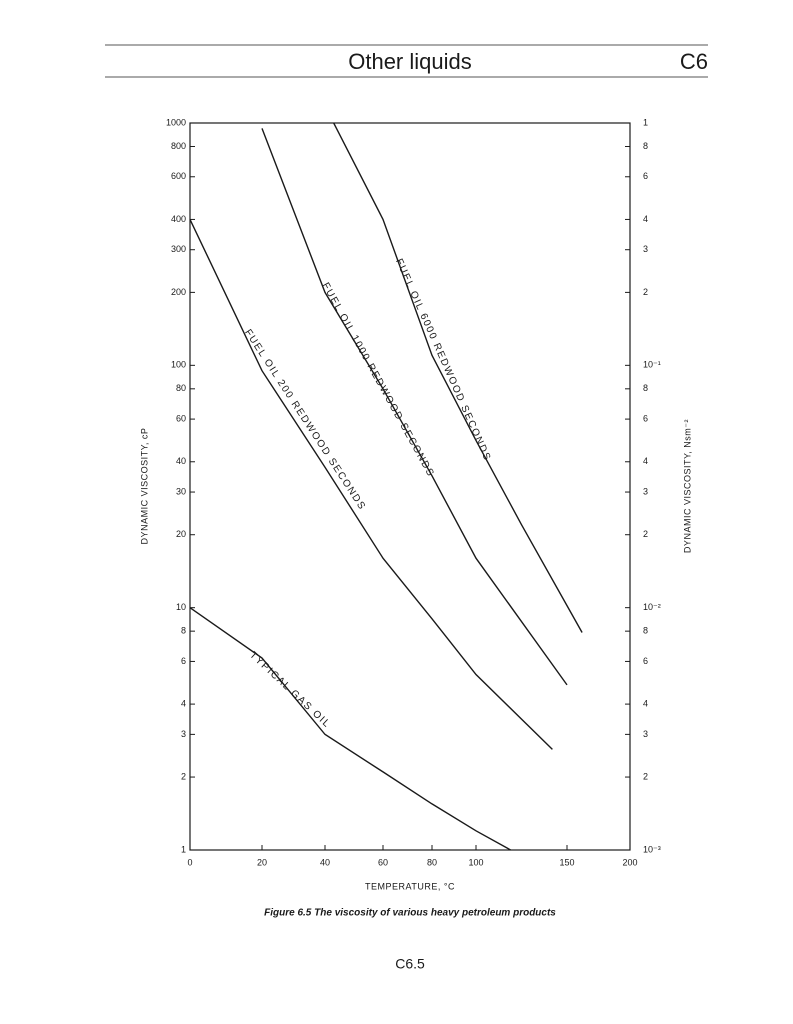 This screenshot has width=793, height=1024. I want to click on x-tick-label: 100, so click(475, 862).